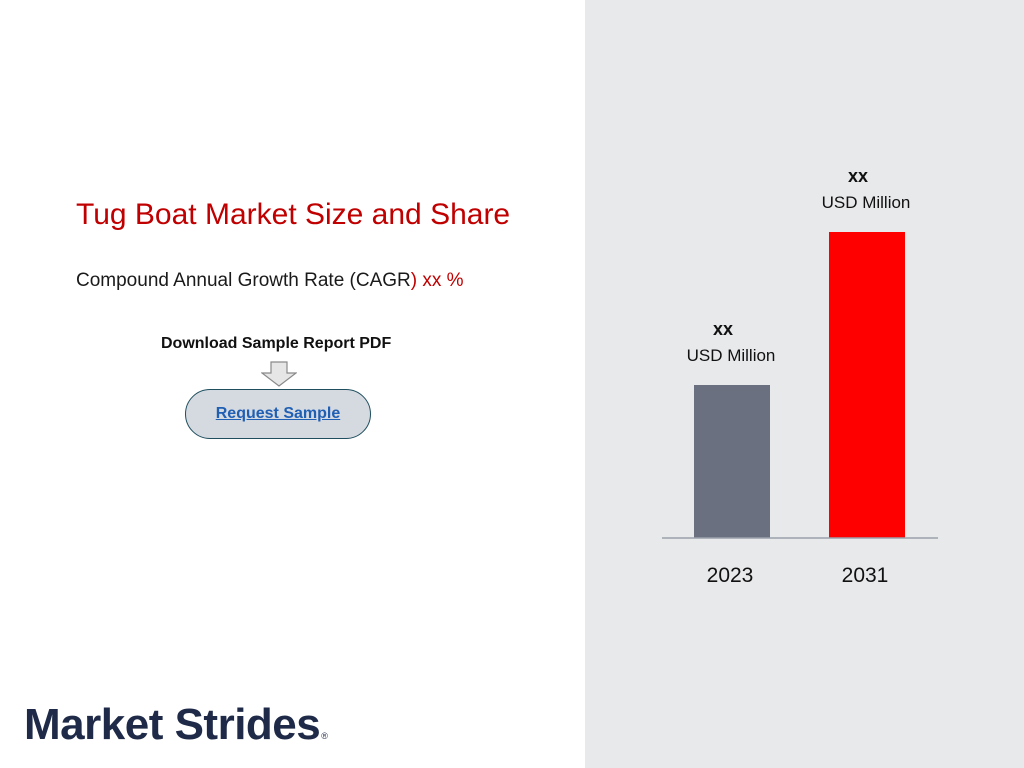 The image size is (1024, 768). I want to click on market-strides-logo: Market Strides®, so click(176, 725).